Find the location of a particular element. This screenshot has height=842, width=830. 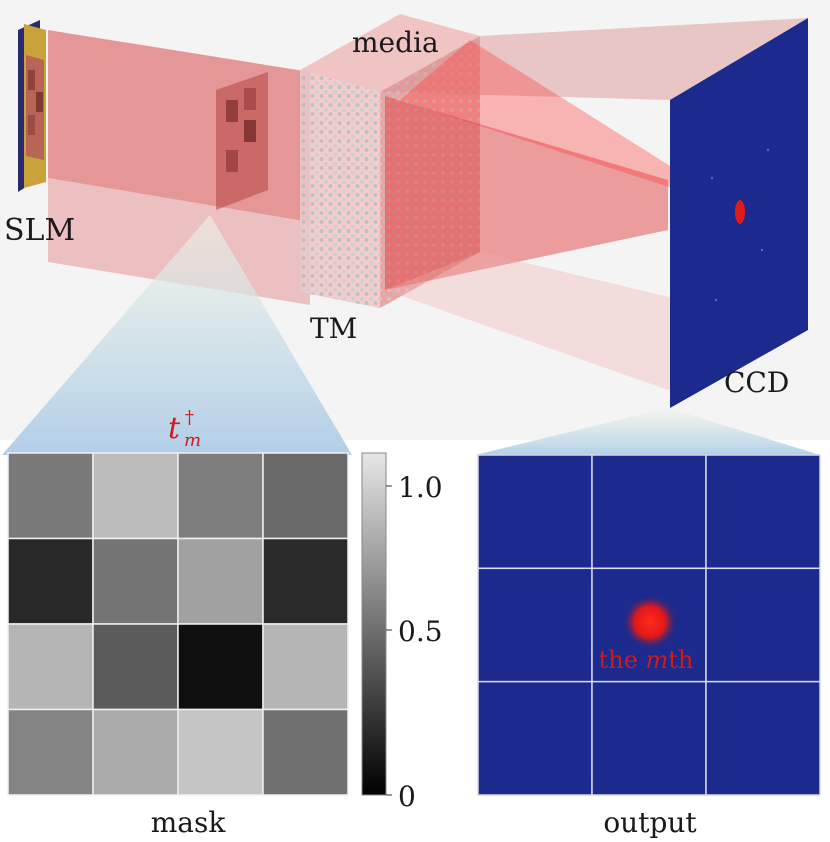

colorbar: 1.0 0.5 0 is located at coordinates (402, 632).